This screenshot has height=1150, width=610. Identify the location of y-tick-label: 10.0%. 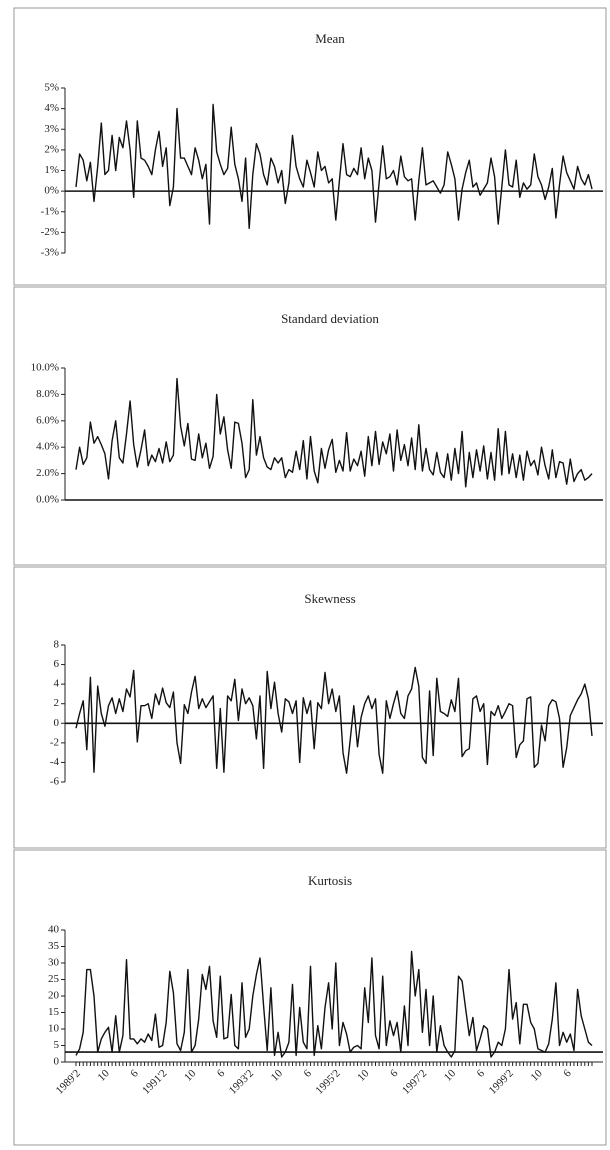
(45, 368).